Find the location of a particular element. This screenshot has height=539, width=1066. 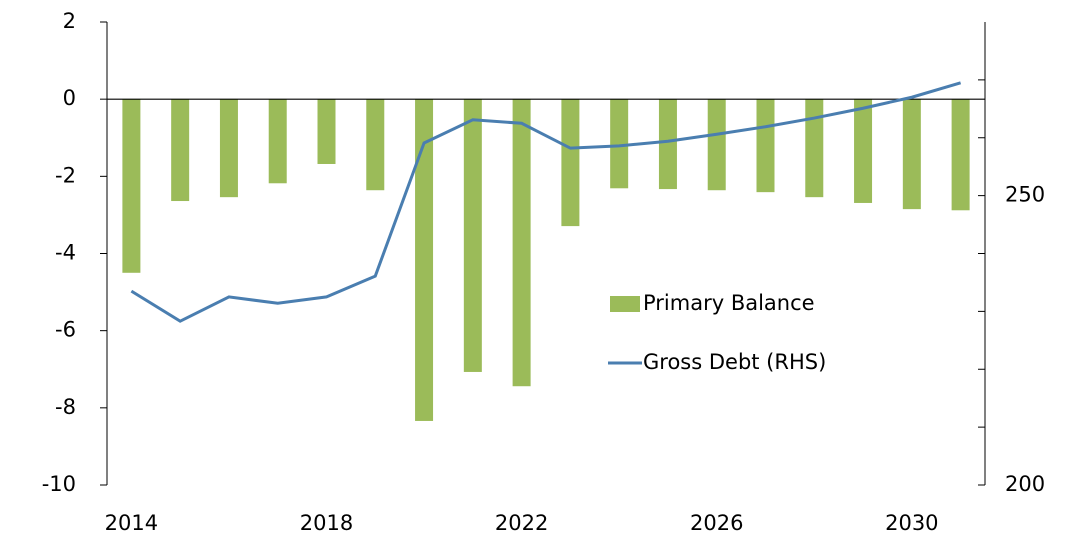

x-tick-label: 2026 is located at coordinates (716, 523).